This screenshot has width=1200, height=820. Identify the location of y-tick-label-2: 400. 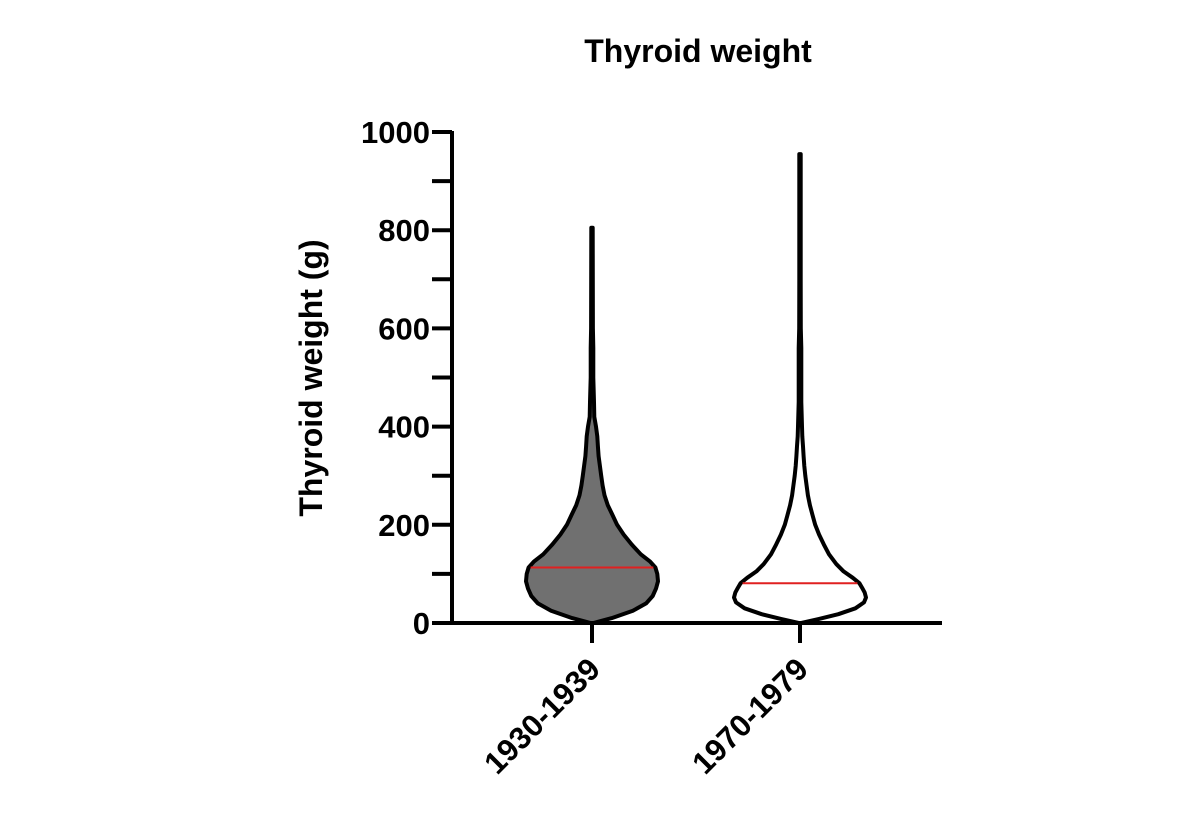
(404, 427).